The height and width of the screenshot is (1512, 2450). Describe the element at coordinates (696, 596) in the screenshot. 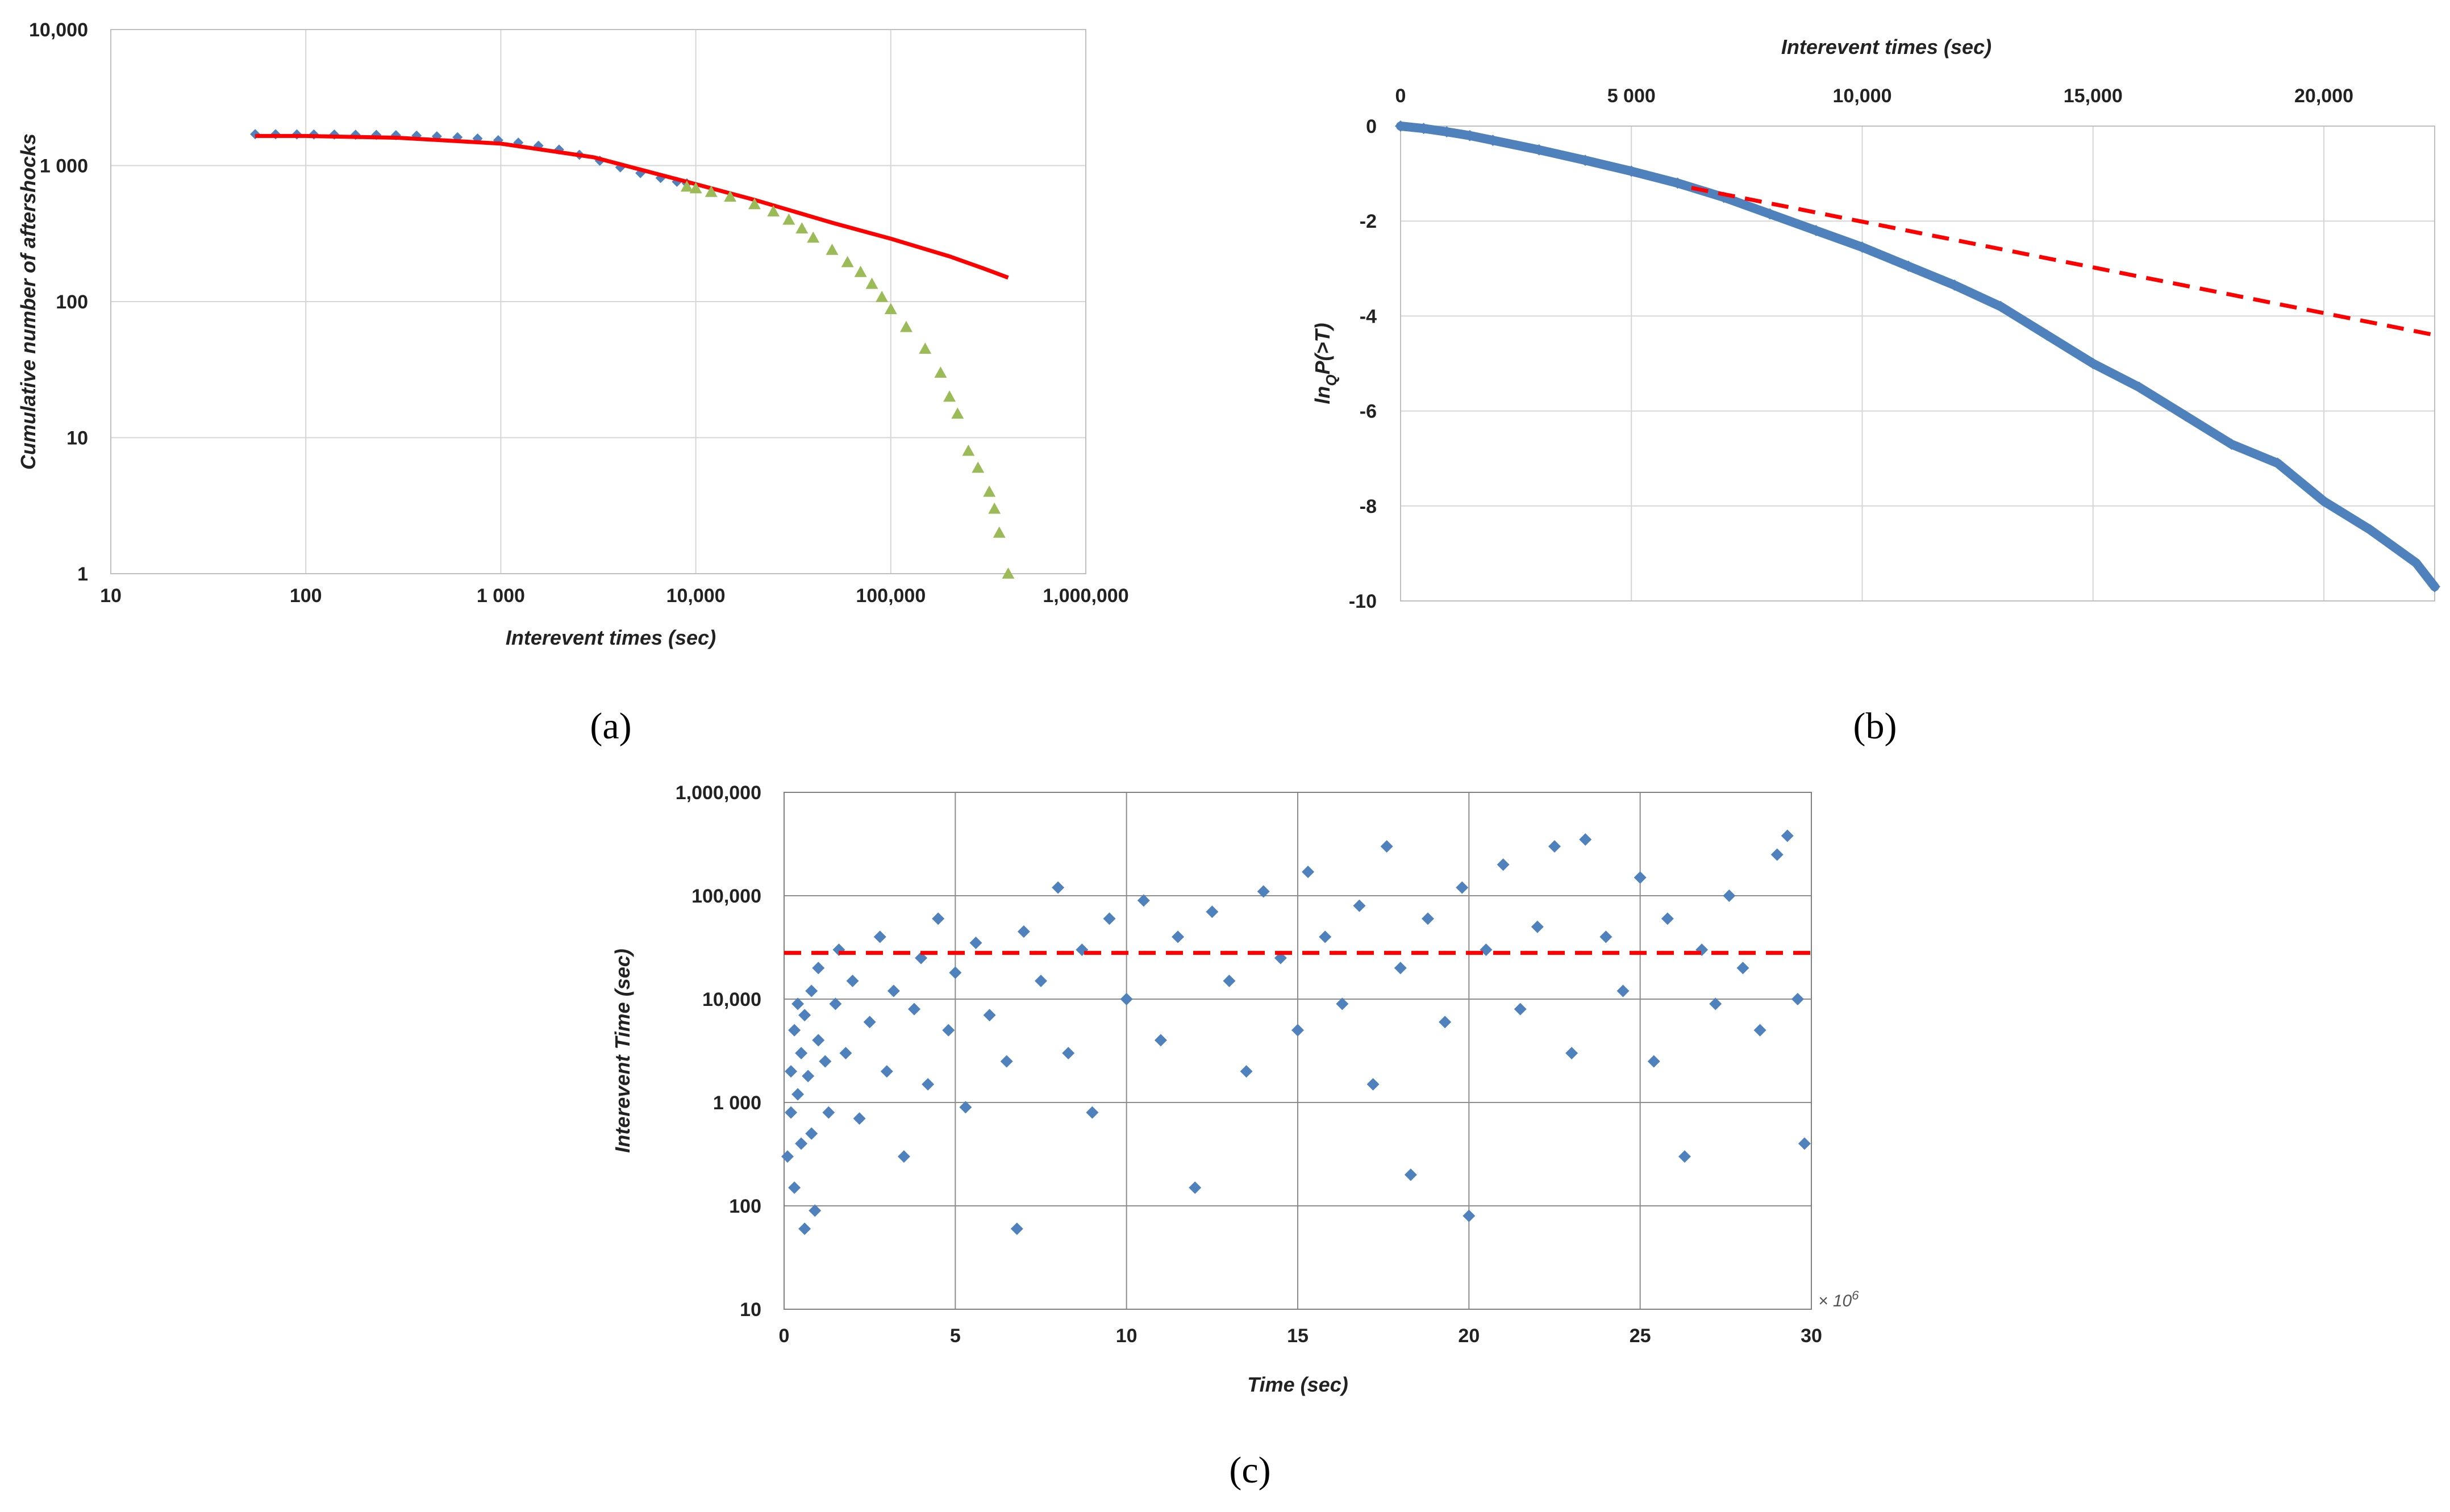

I see `panel-a-x-tick-label: 10,000` at that location.